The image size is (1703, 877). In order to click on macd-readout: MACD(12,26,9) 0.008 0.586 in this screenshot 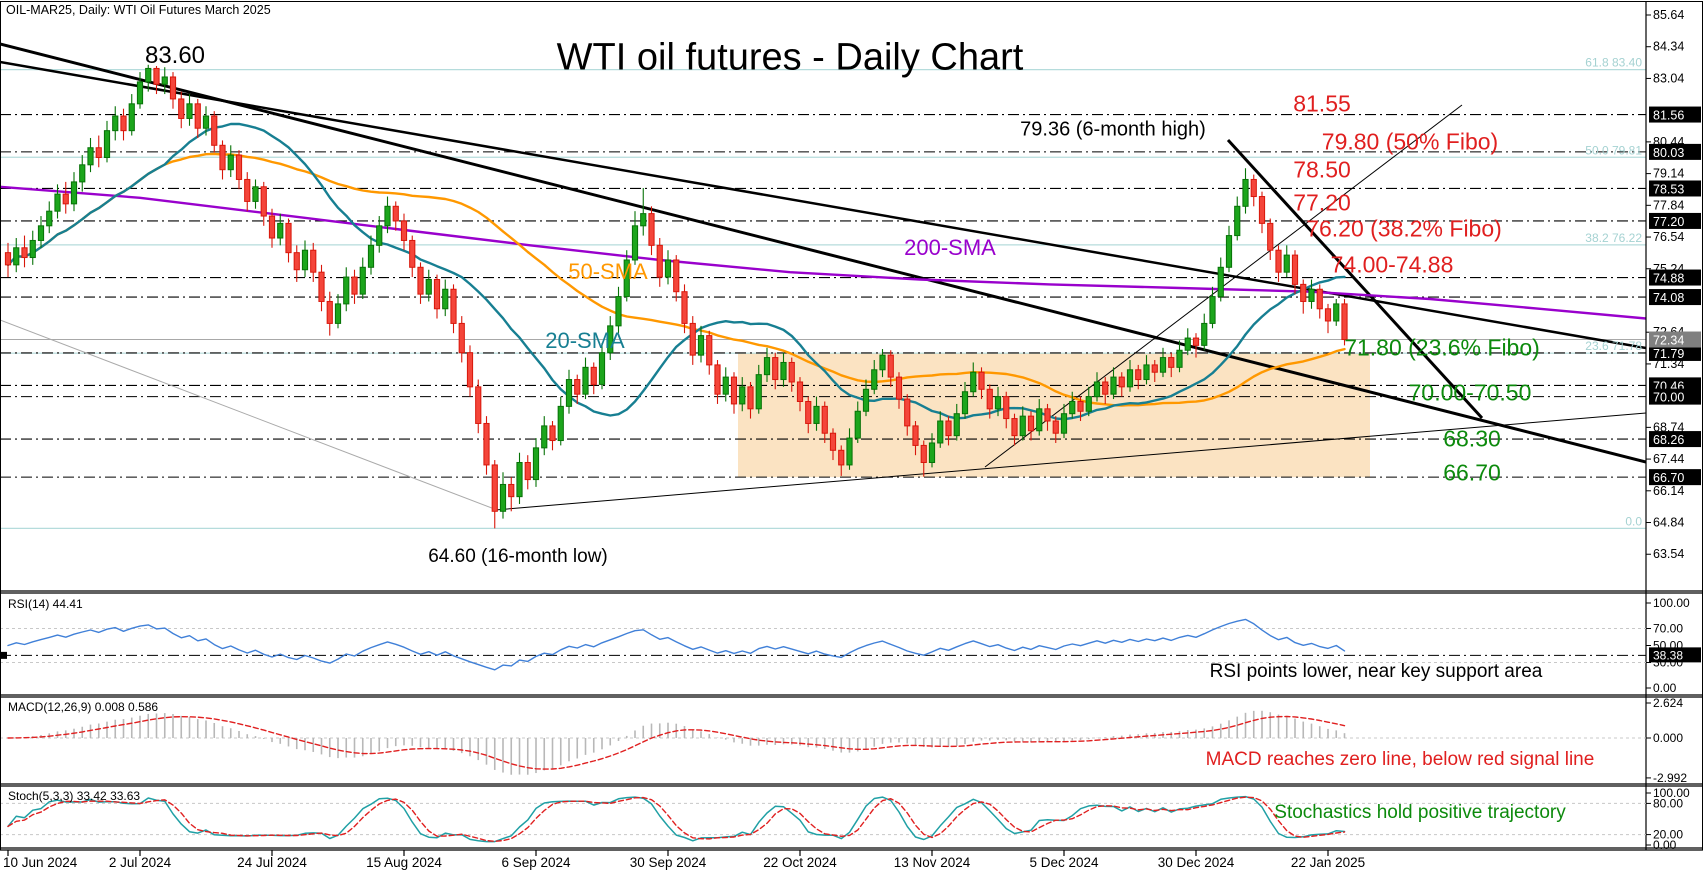, I will do `click(83, 707)`.